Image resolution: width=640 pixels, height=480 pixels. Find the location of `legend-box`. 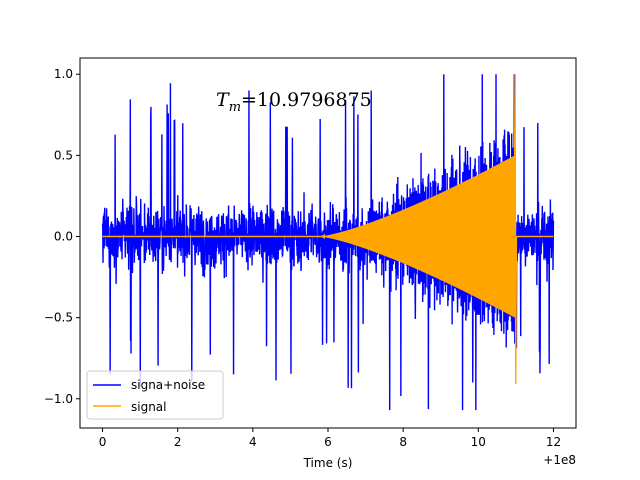

legend-box is located at coordinates (155, 395).